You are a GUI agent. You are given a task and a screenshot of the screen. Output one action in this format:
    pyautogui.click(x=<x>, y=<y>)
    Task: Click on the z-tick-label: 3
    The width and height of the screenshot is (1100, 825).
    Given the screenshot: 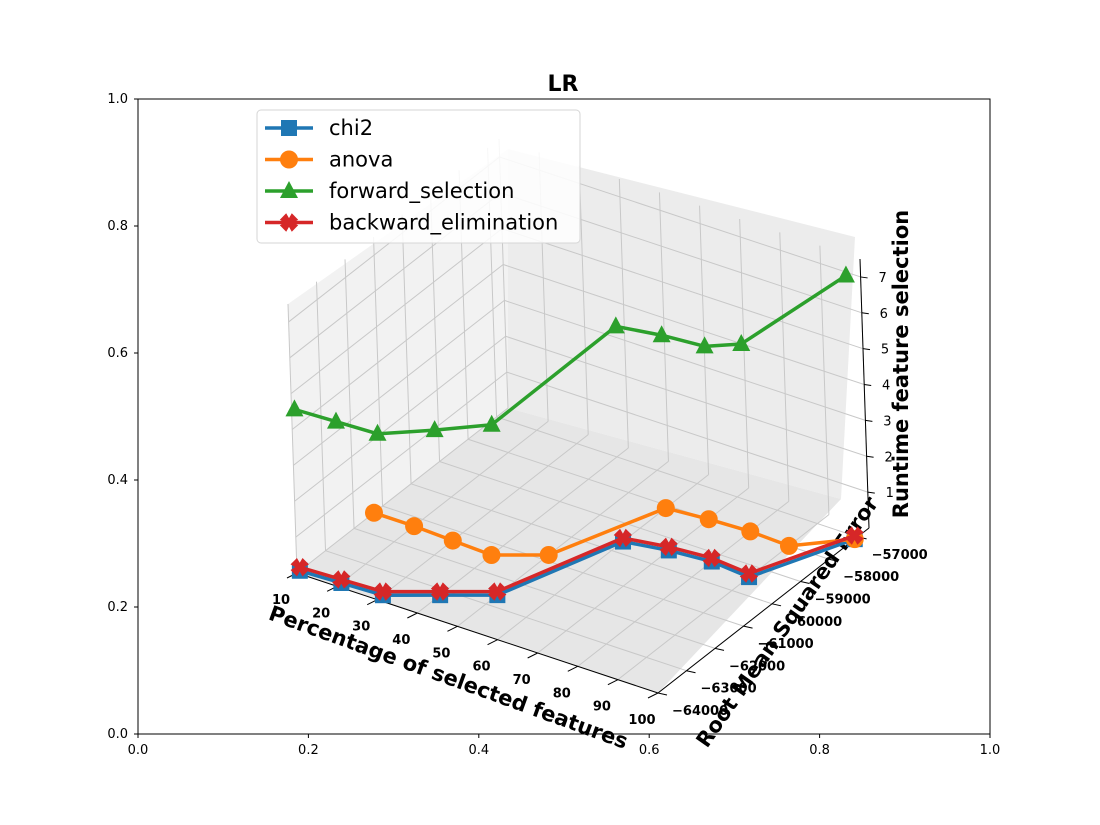 What is the action you would take?
    pyautogui.click(x=887, y=421)
    